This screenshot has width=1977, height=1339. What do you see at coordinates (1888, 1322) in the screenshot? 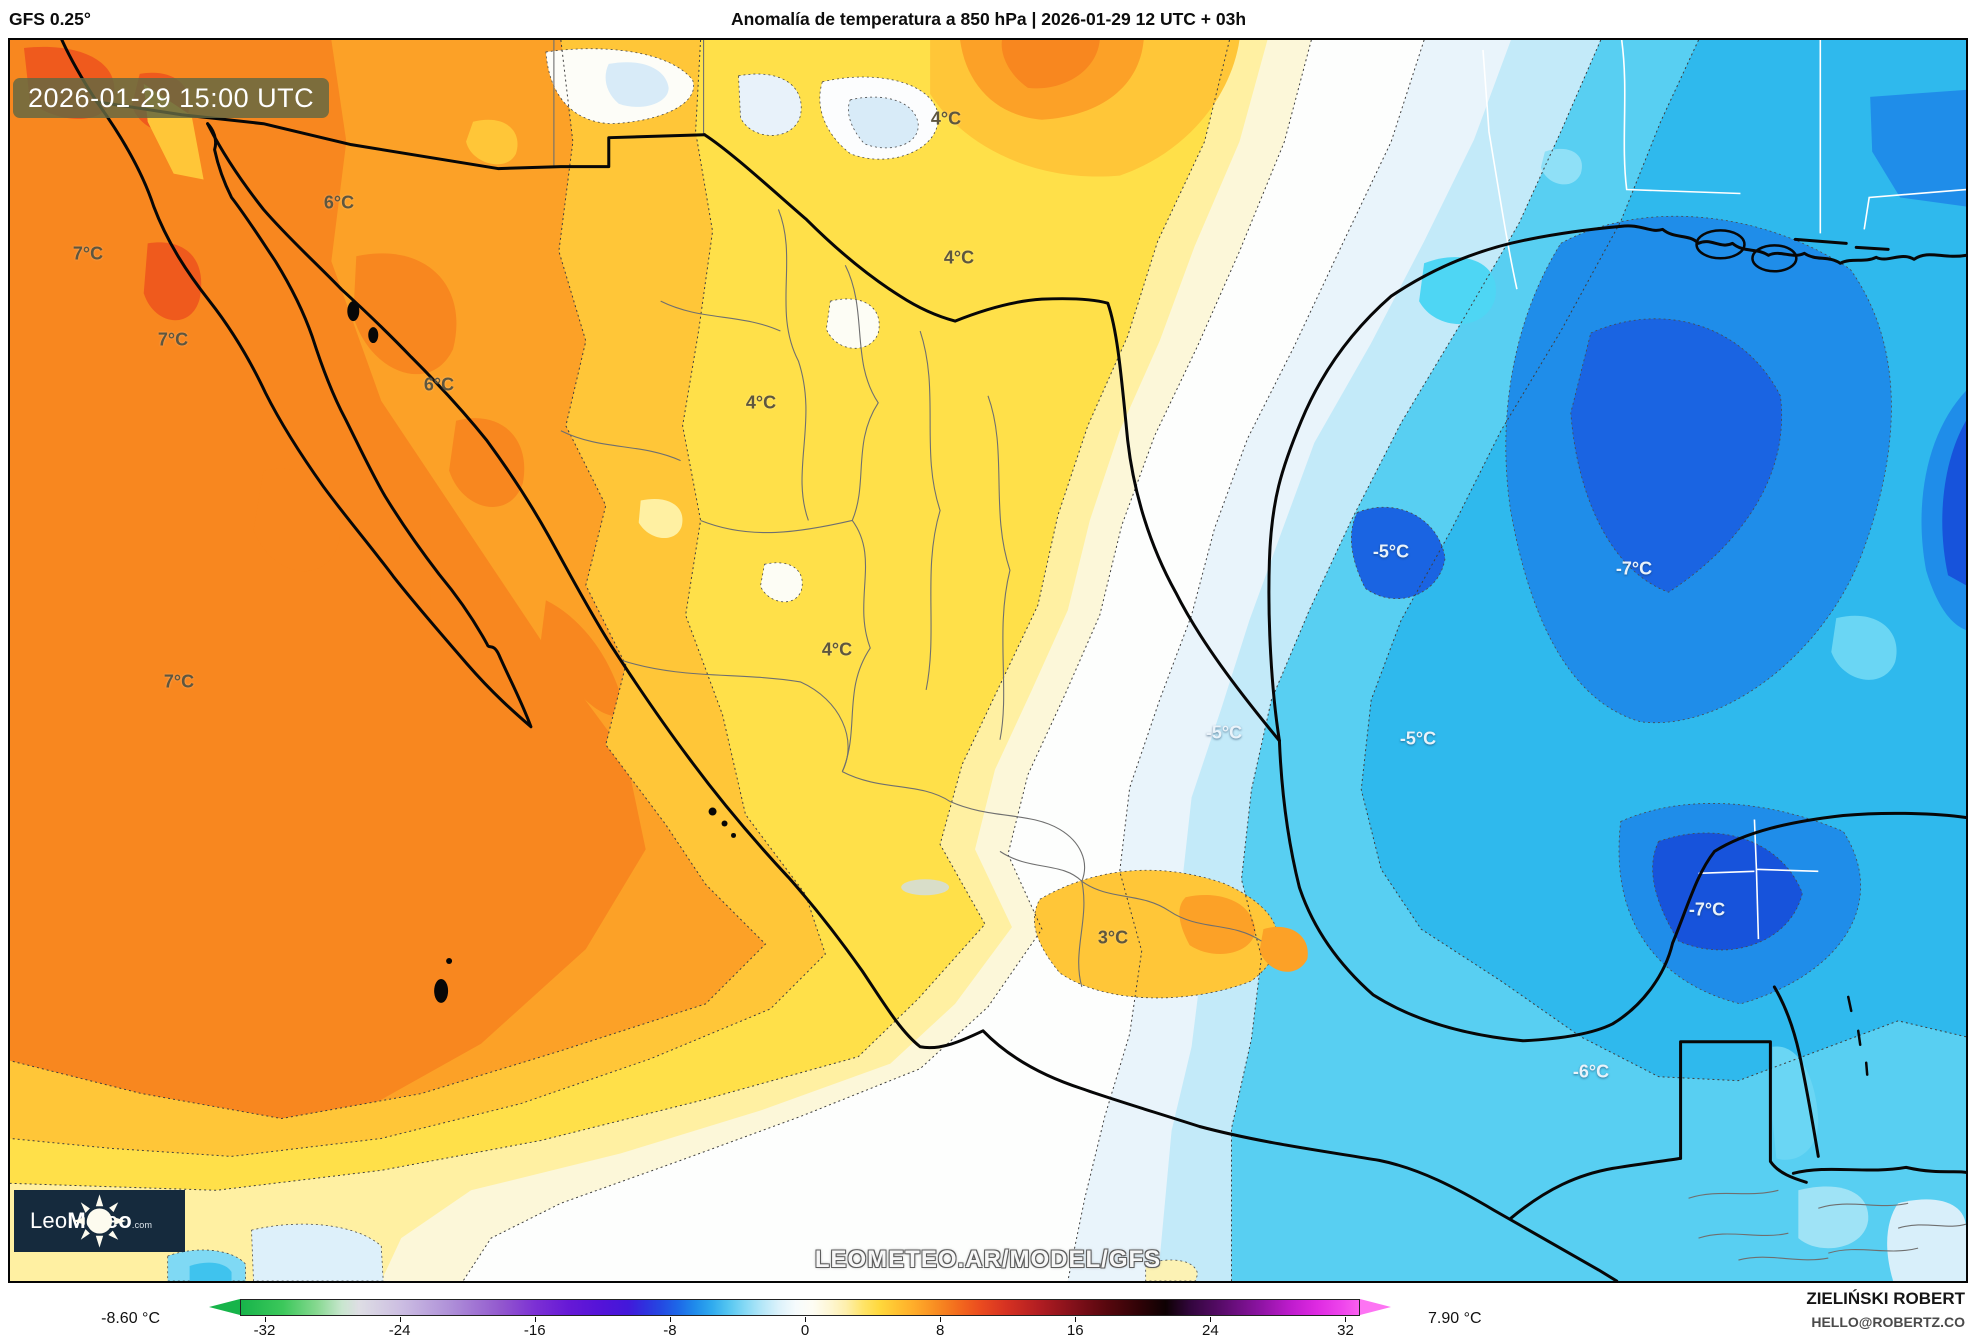
I see `credit-contact: HELLO@ROBERTZ.CO` at bounding box center [1888, 1322].